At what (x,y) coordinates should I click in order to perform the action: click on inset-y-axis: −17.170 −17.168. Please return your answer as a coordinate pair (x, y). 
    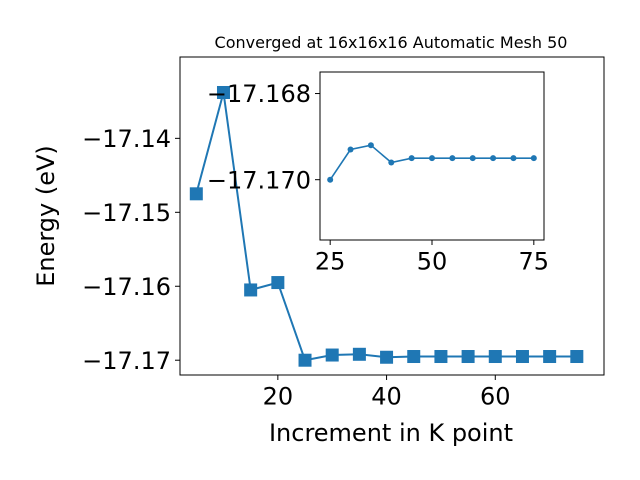
    Looking at the image, I should click on (263, 137).